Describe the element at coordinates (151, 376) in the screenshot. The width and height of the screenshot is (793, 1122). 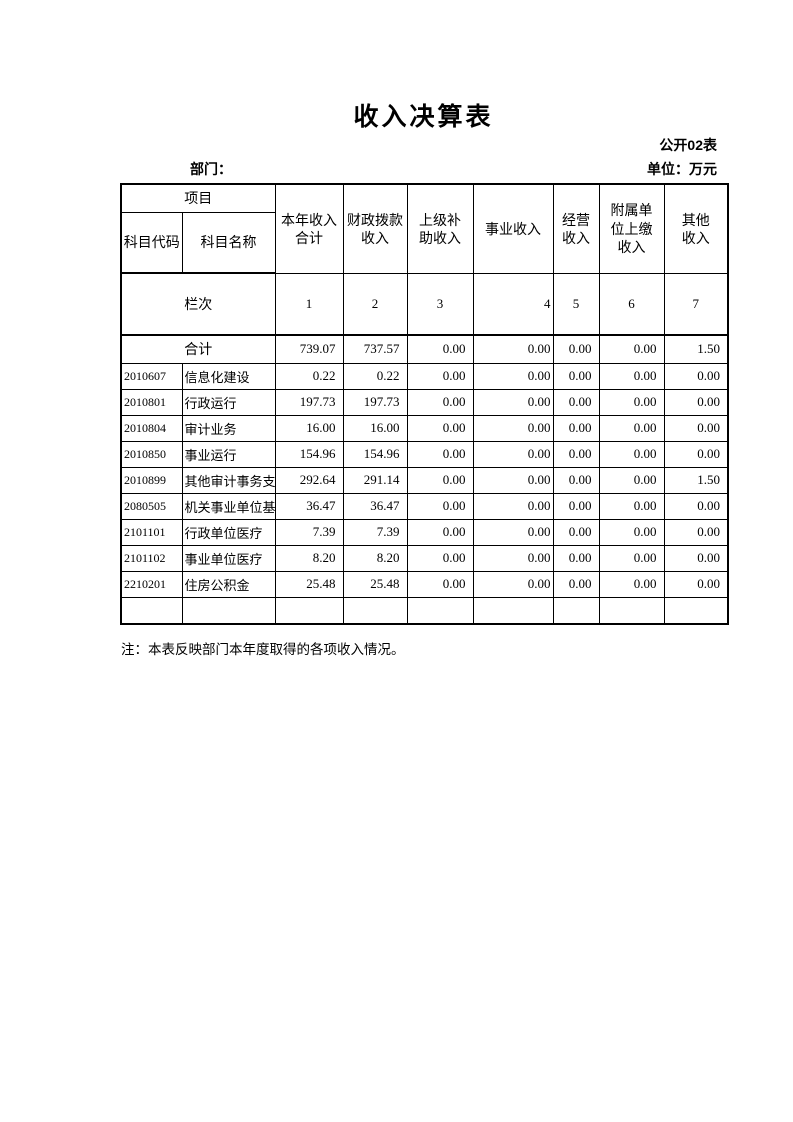
I see `subject-code-cell: 2010607` at that location.